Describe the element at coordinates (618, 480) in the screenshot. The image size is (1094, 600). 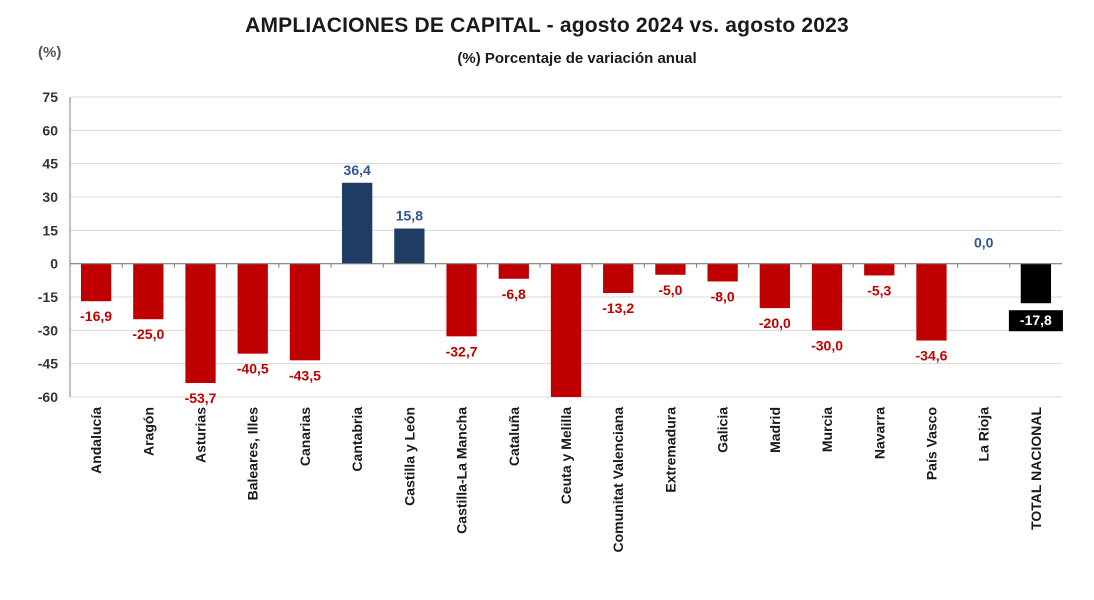
I see `x-tick-label: Comunitat Valenciana` at that location.